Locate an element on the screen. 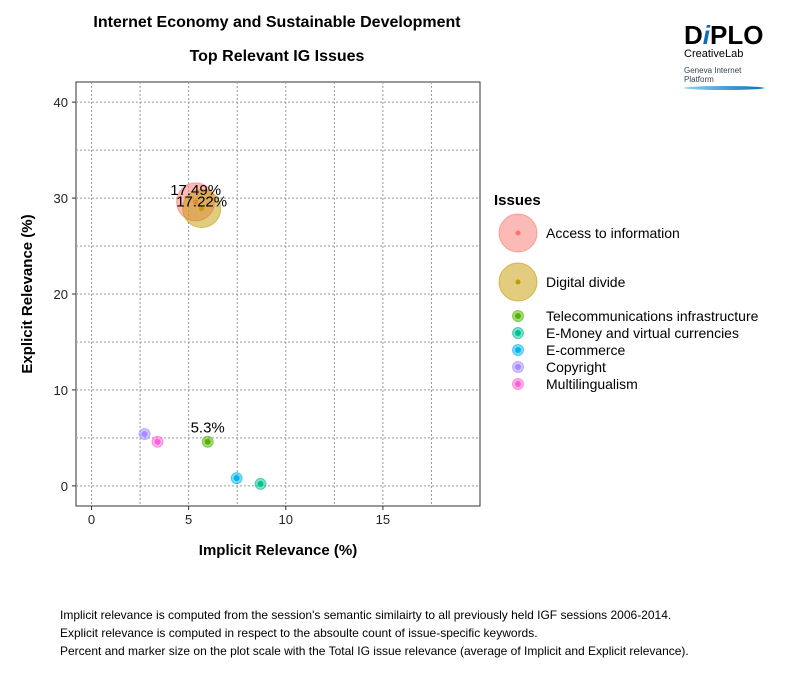  legend-label: Multilingualism is located at coordinates (592, 384).